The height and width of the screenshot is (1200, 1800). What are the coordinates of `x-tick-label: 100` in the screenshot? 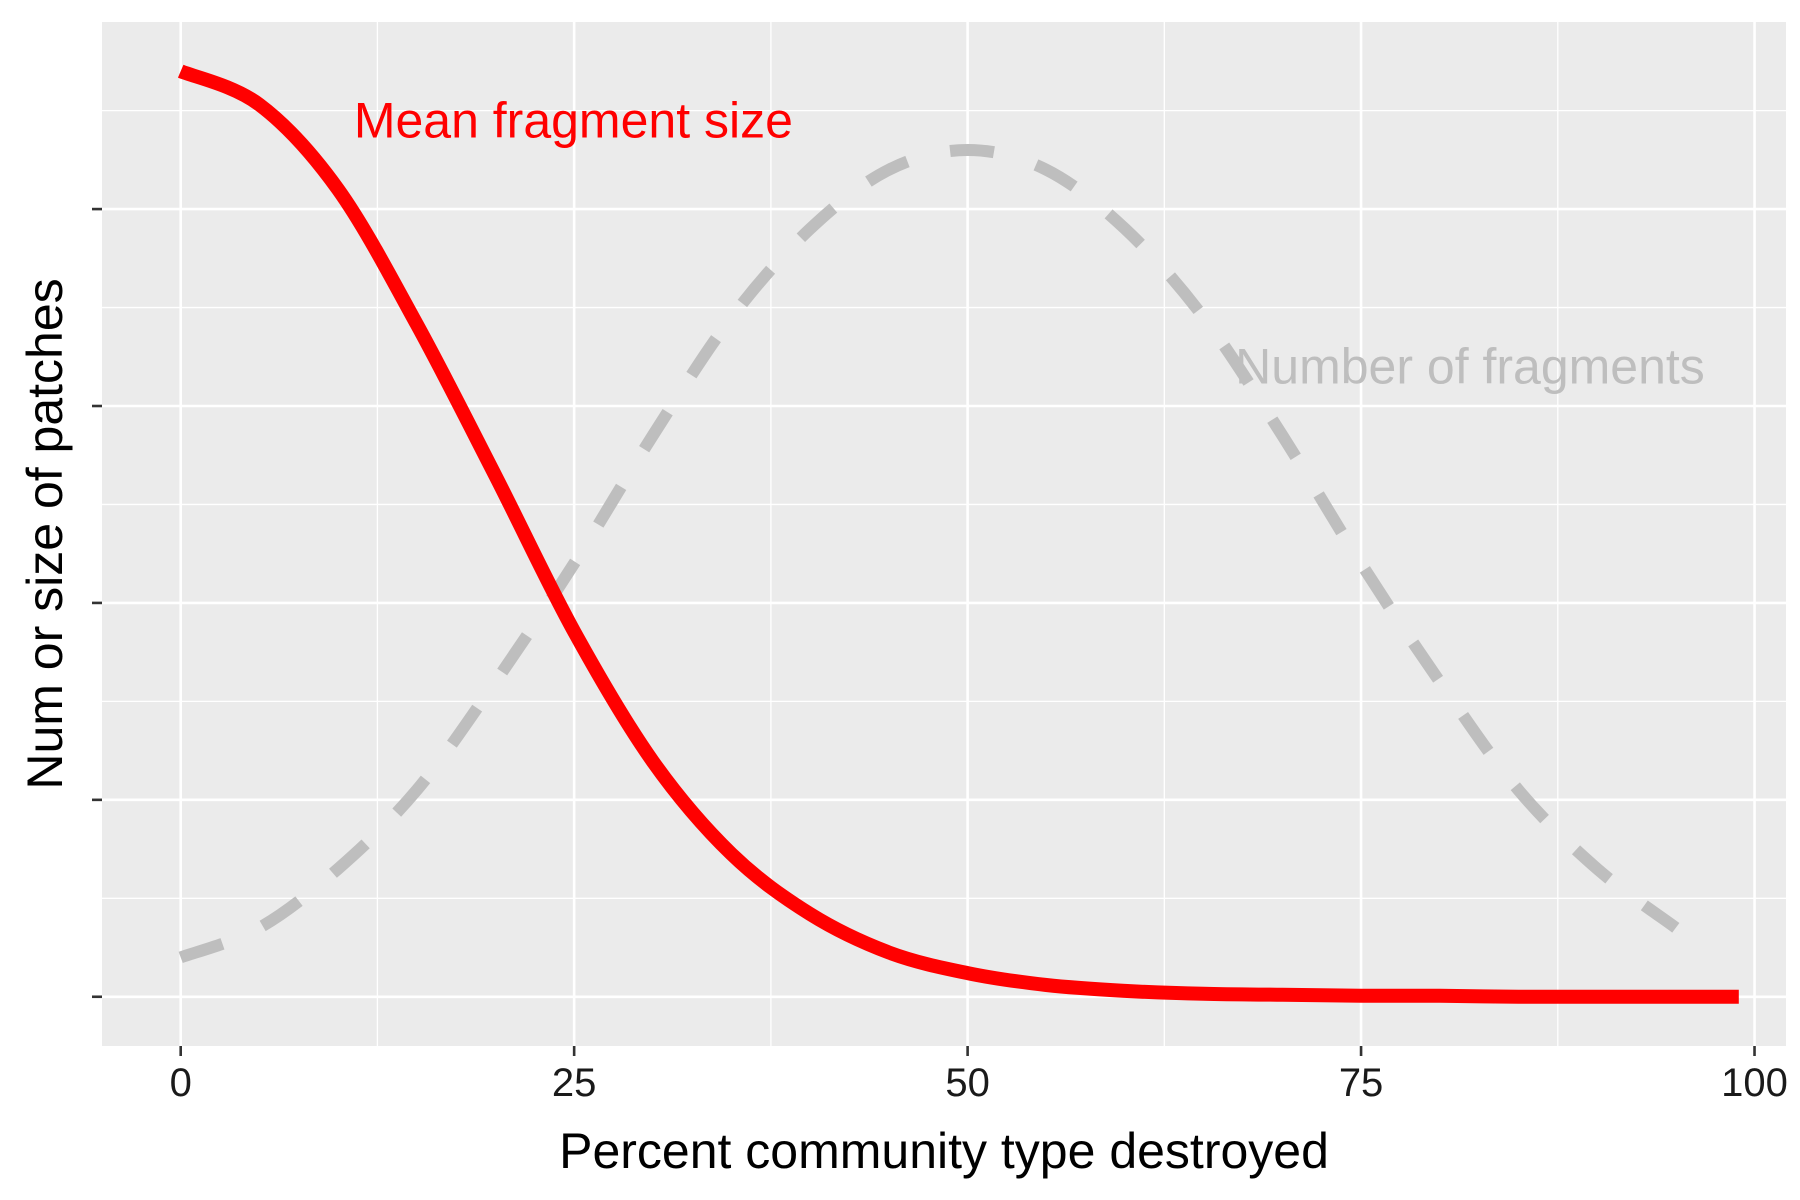 It's located at (1754, 1083).